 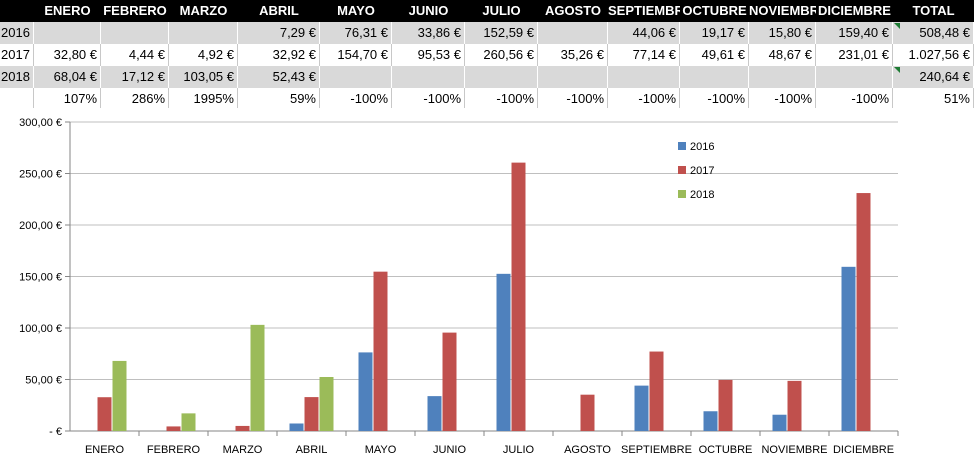 I want to click on bar-2017-abril, so click(x=311, y=414).